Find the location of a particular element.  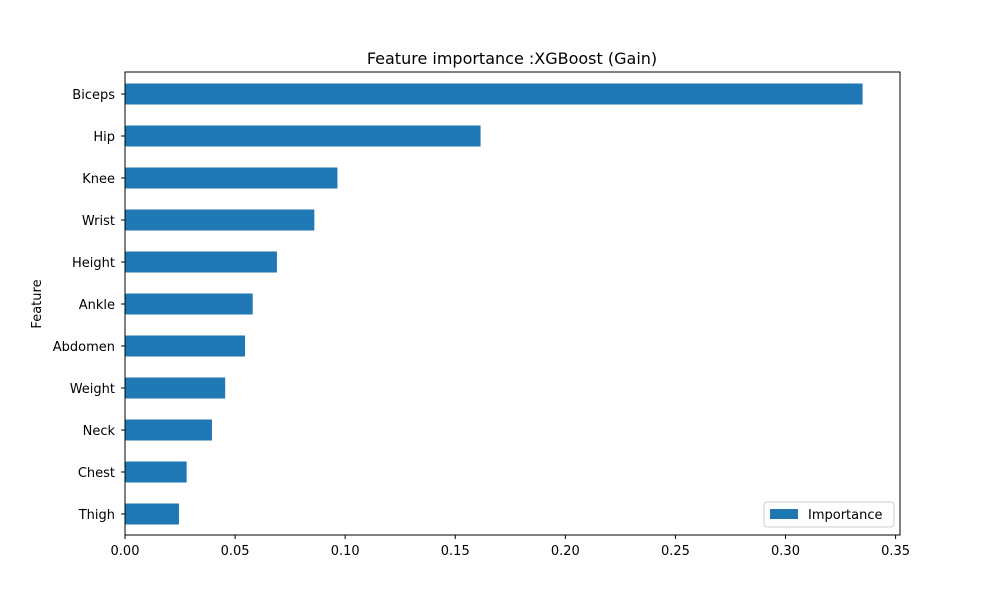

y-tick-label: Knee is located at coordinates (98, 179).